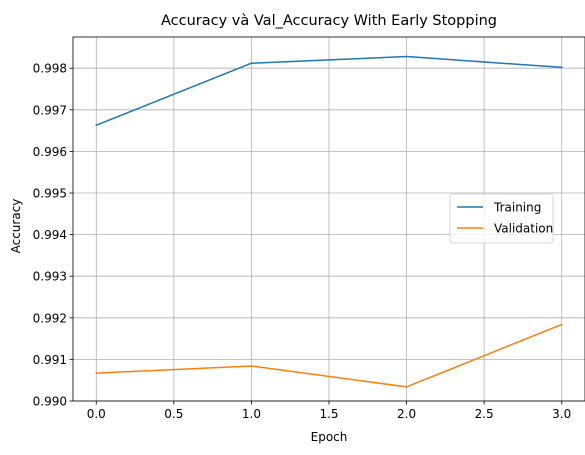 The height and width of the screenshot is (455, 585). Describe the element at coordinates (406, 414) in the screenshot. I see `x-tick-label: 2.0` at that location.